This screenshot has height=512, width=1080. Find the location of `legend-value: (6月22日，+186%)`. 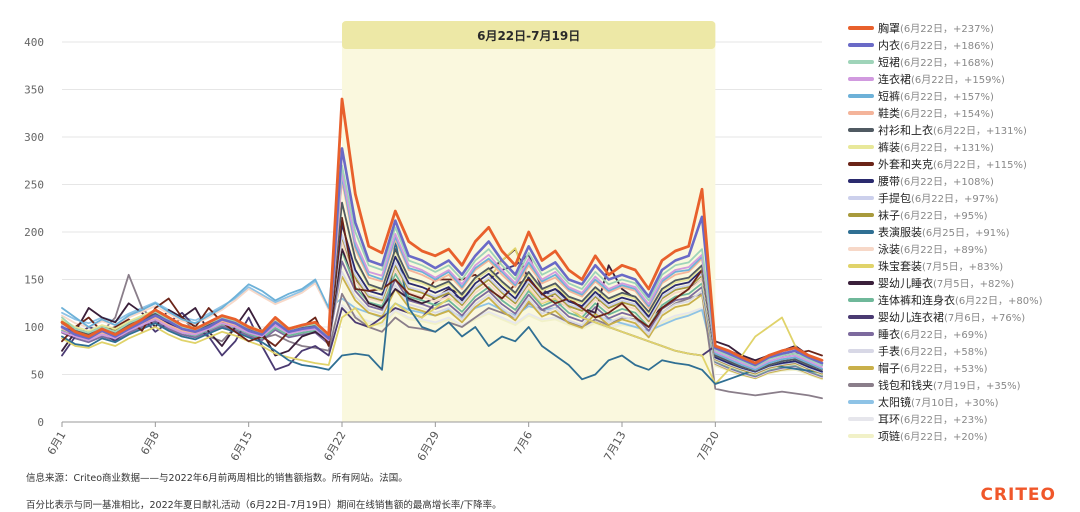

legend-value: (6月22日，+186%) is located at coordinates (947, 46).